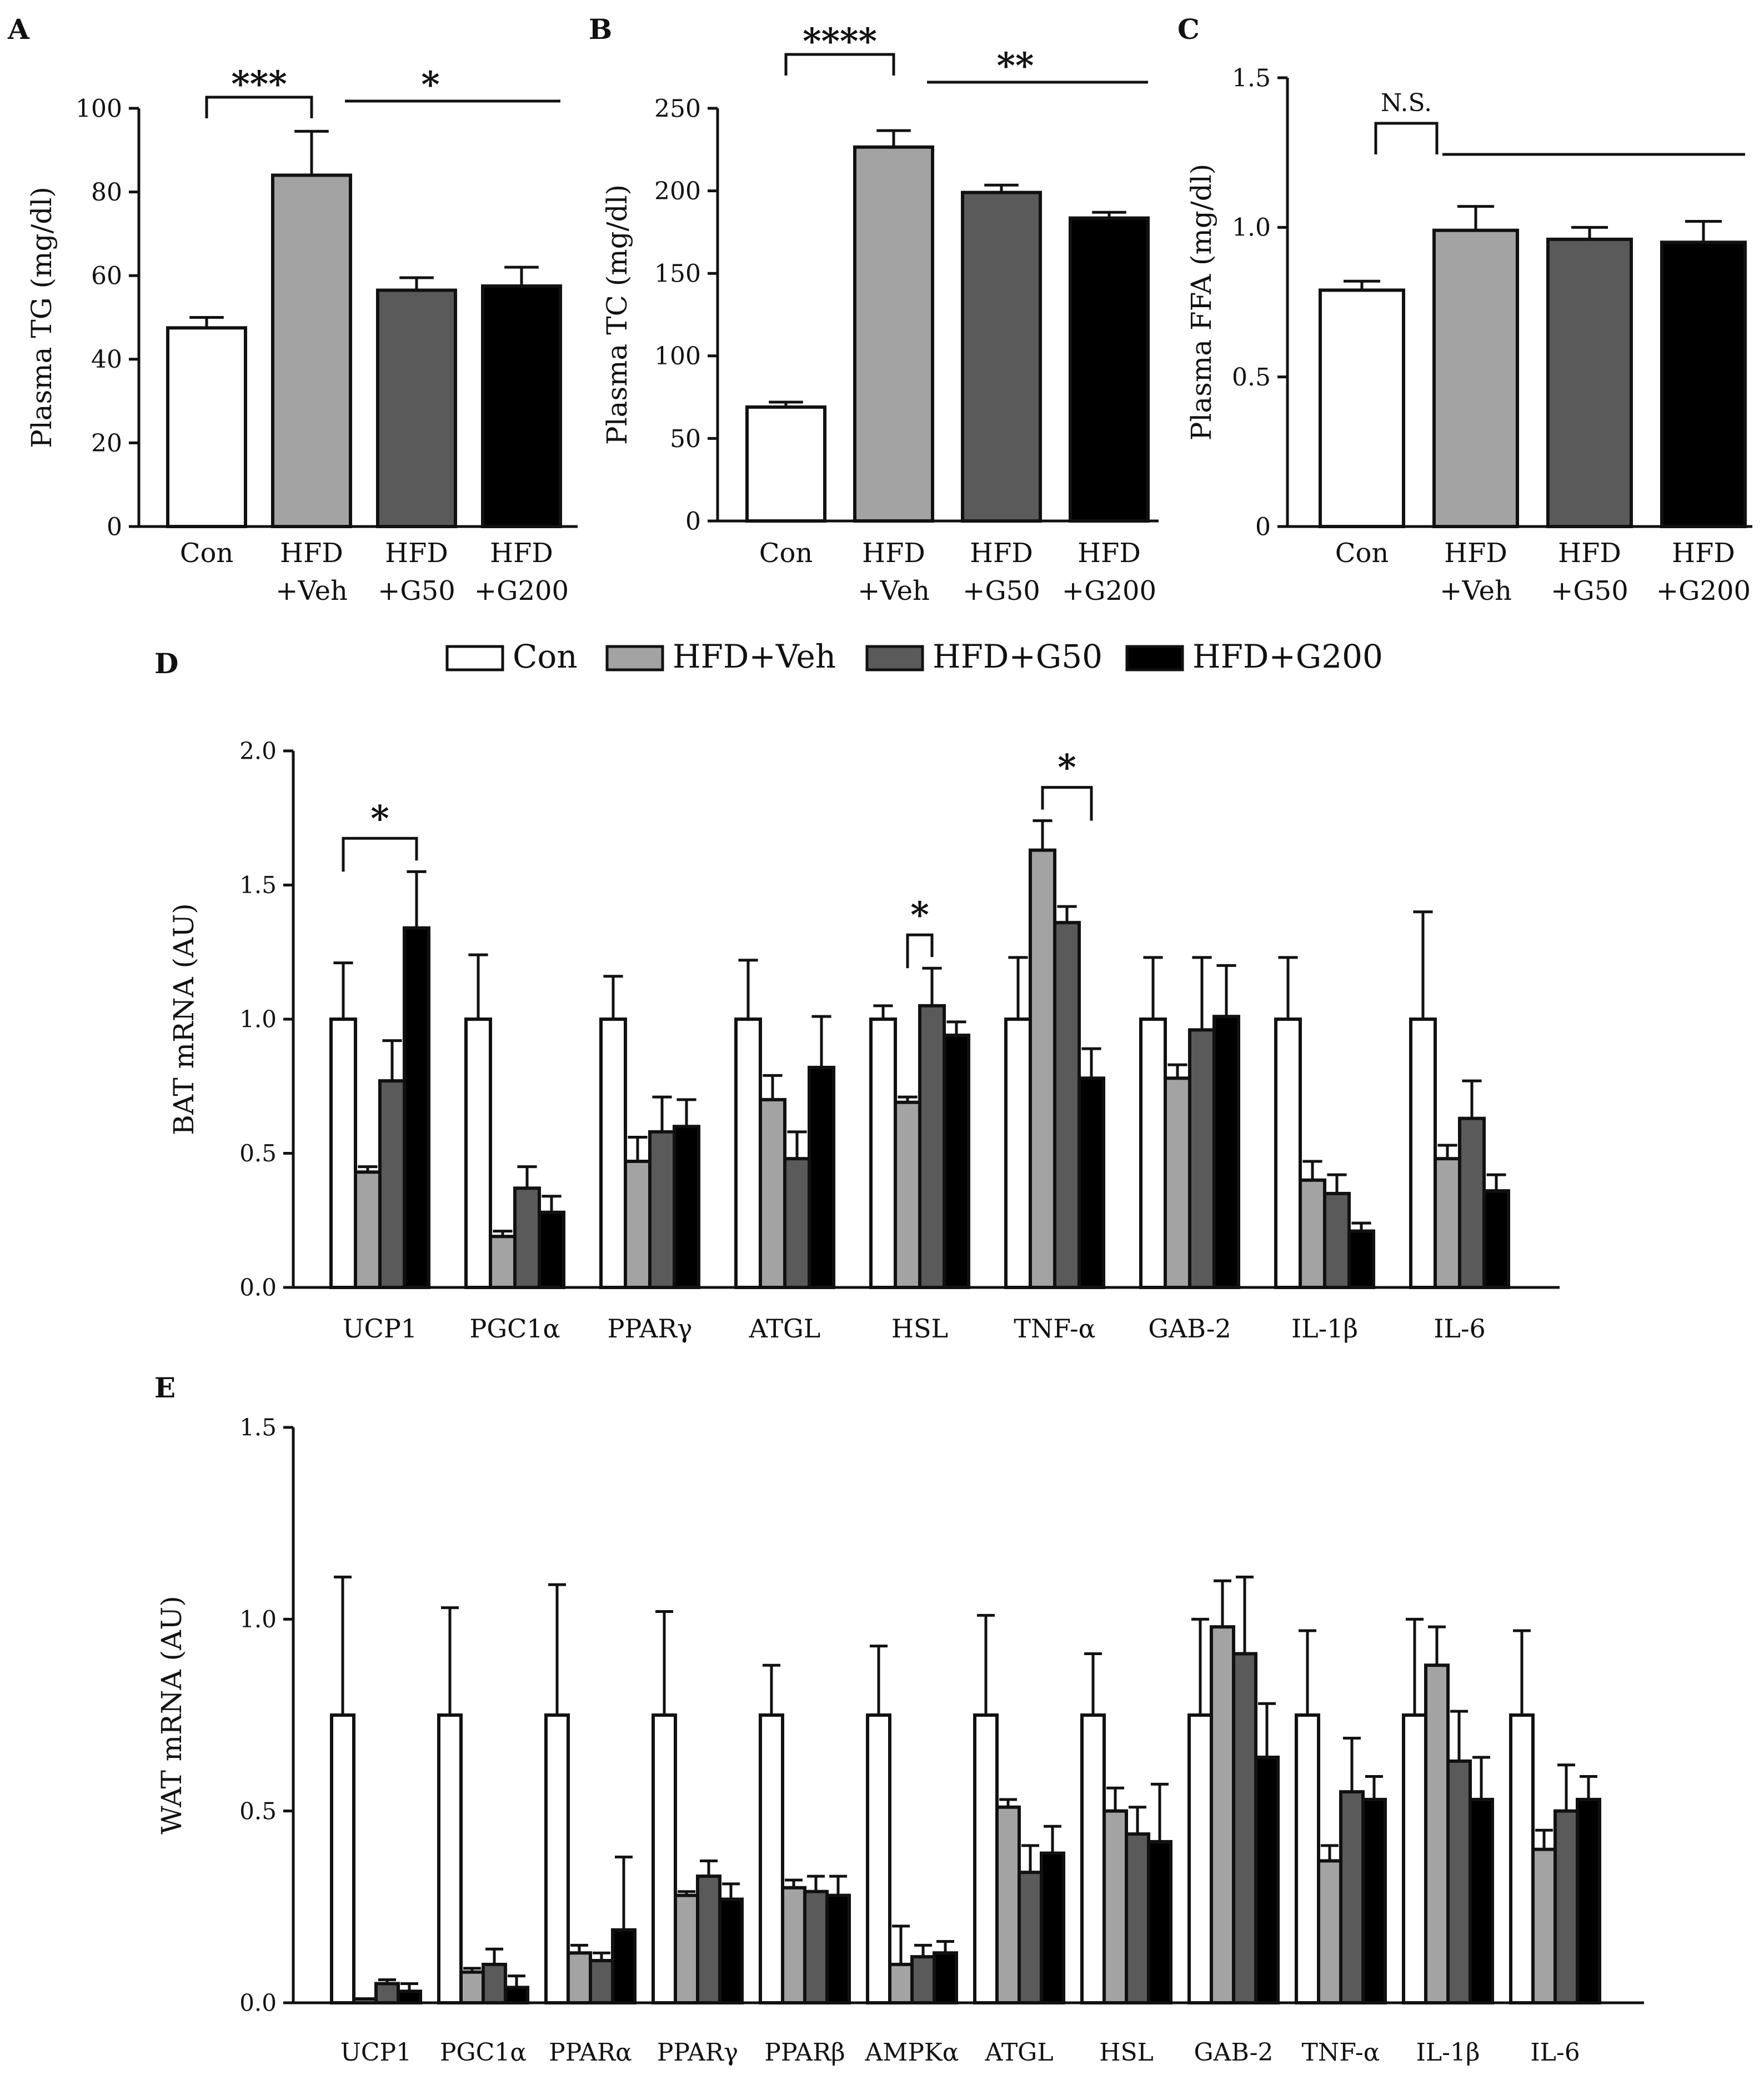 The width and height of the screenshot is (1764, 2085). What do you see at coordinates (600, 29) in the screenshot?
I see `panel-label-B: B` at bounding box center [600, 29].